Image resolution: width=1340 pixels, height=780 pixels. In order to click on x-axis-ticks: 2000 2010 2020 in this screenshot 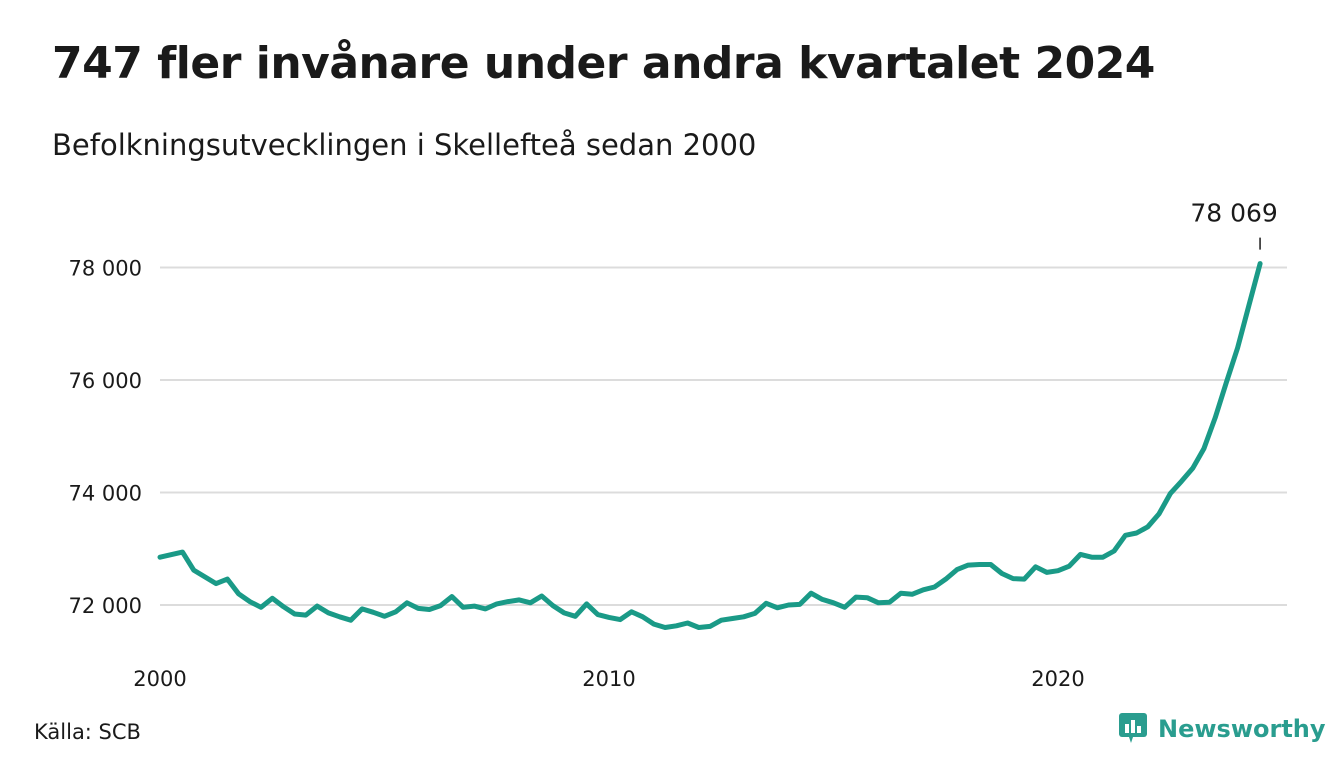, I will do `click(608, 679)`.